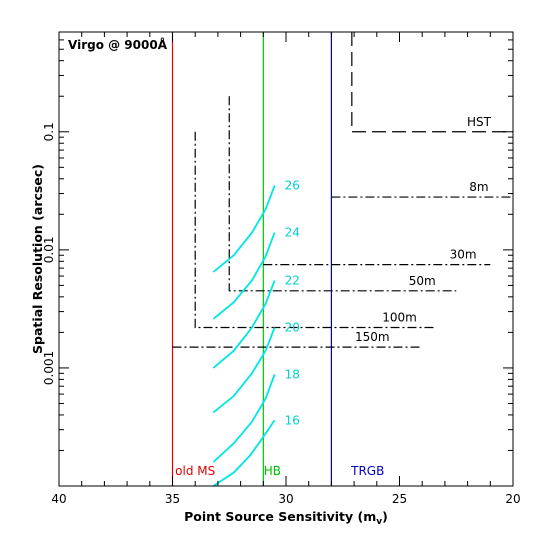 The image size is (542, 542). I want to click on telescope-label-1: 8m, so click(478, 187).